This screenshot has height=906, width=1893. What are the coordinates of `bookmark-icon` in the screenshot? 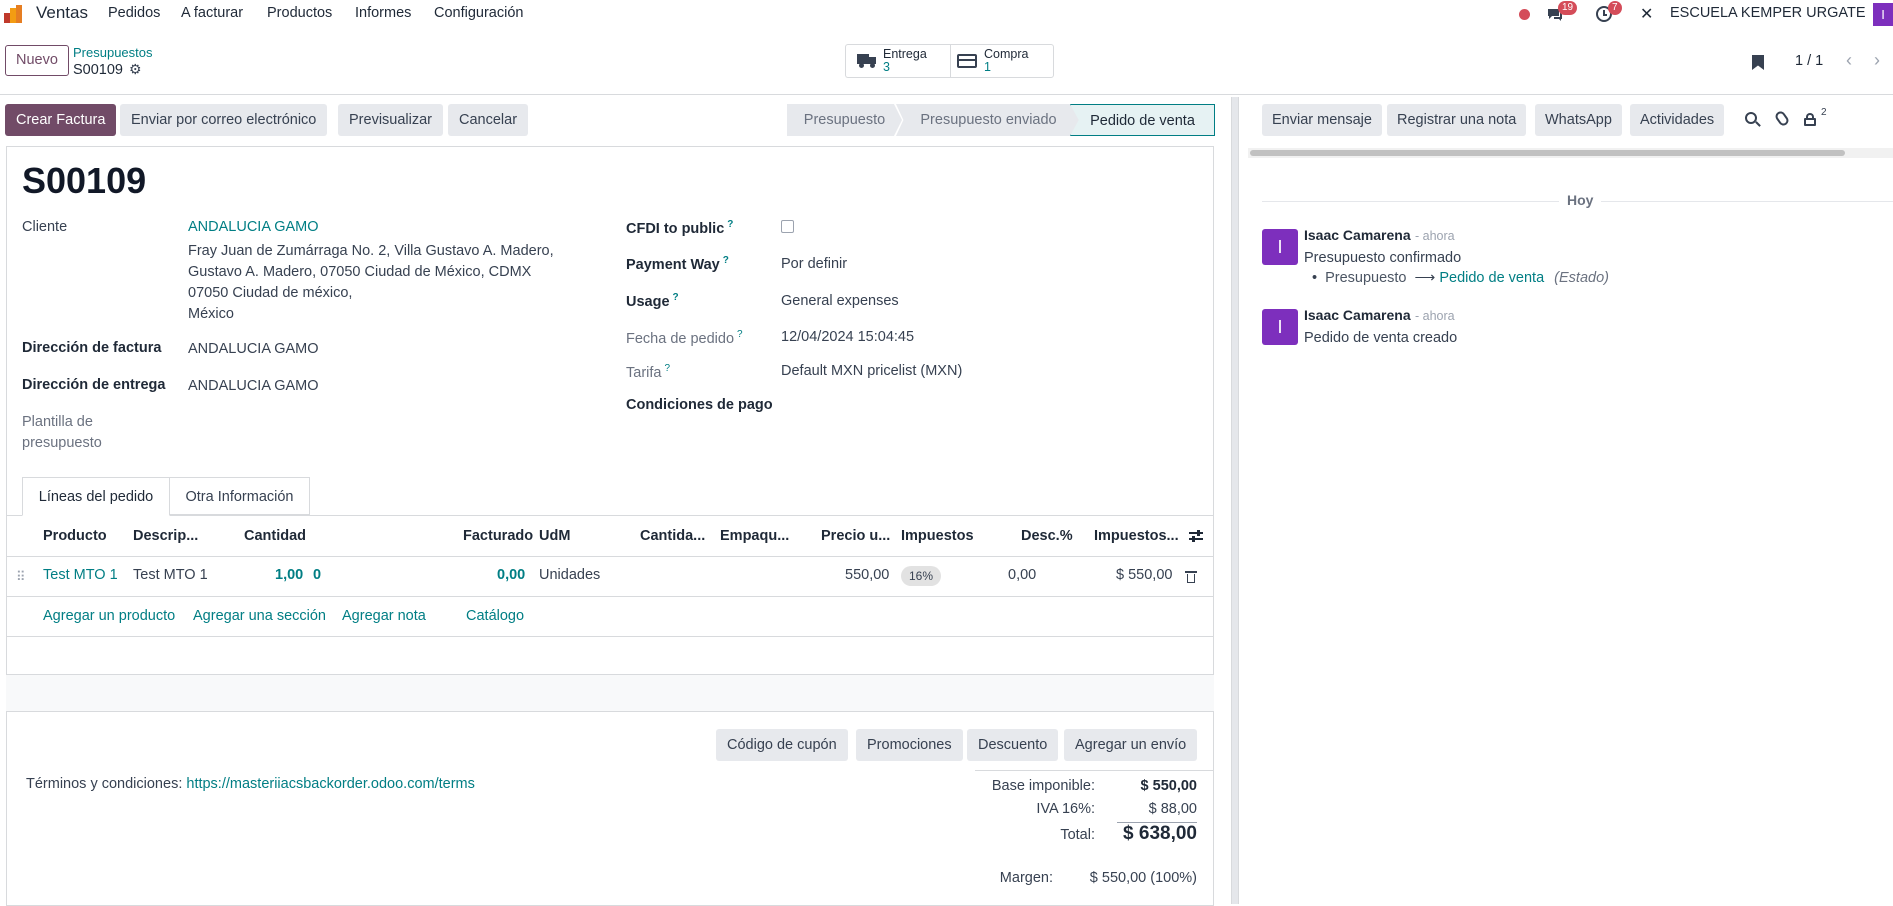 It's located at (1758, 62).